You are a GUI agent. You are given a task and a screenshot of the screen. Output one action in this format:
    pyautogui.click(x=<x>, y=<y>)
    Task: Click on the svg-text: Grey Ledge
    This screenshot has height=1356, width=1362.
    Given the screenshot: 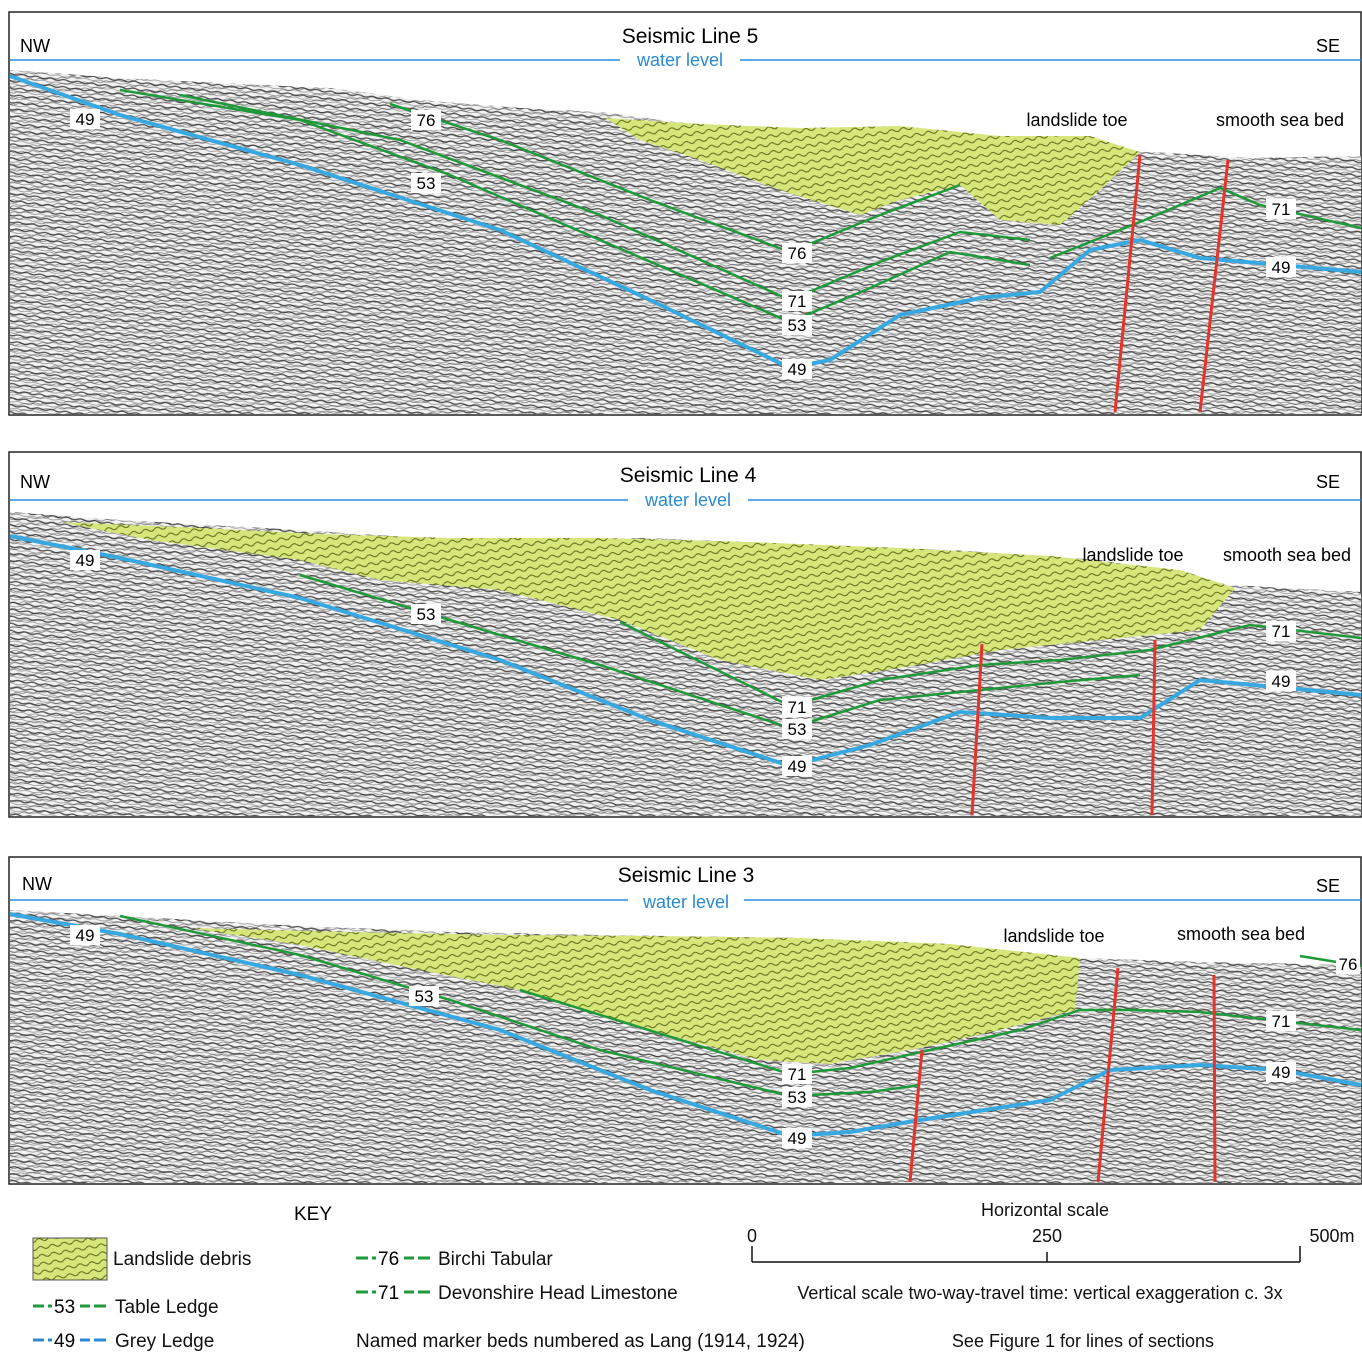 What is the action you would take?
    pyautogui.click(x=164, y=1341)
    